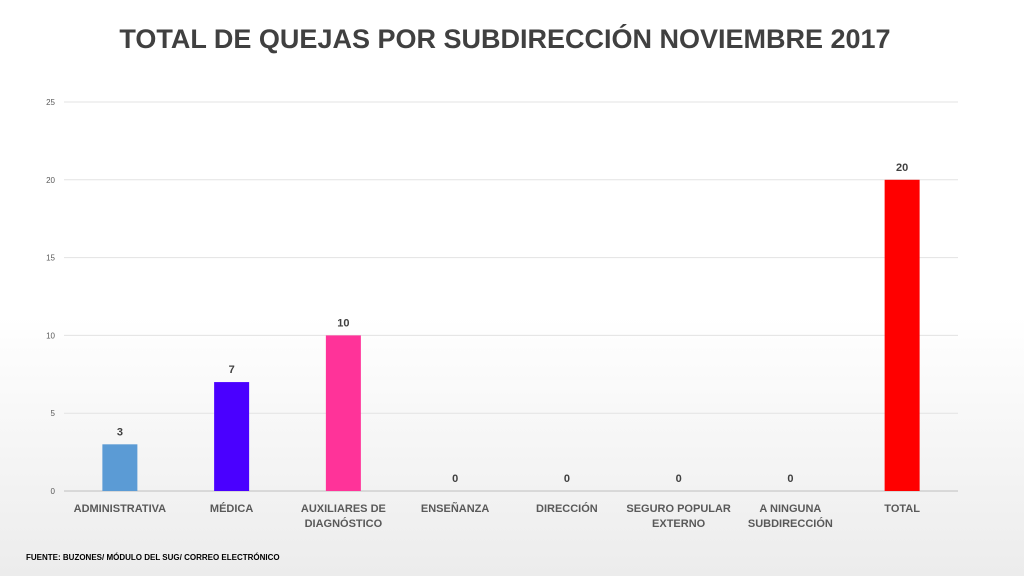 The width and height of the screenshot is (1024, 576). I want to click on data-label: 7, so click(232, 370).